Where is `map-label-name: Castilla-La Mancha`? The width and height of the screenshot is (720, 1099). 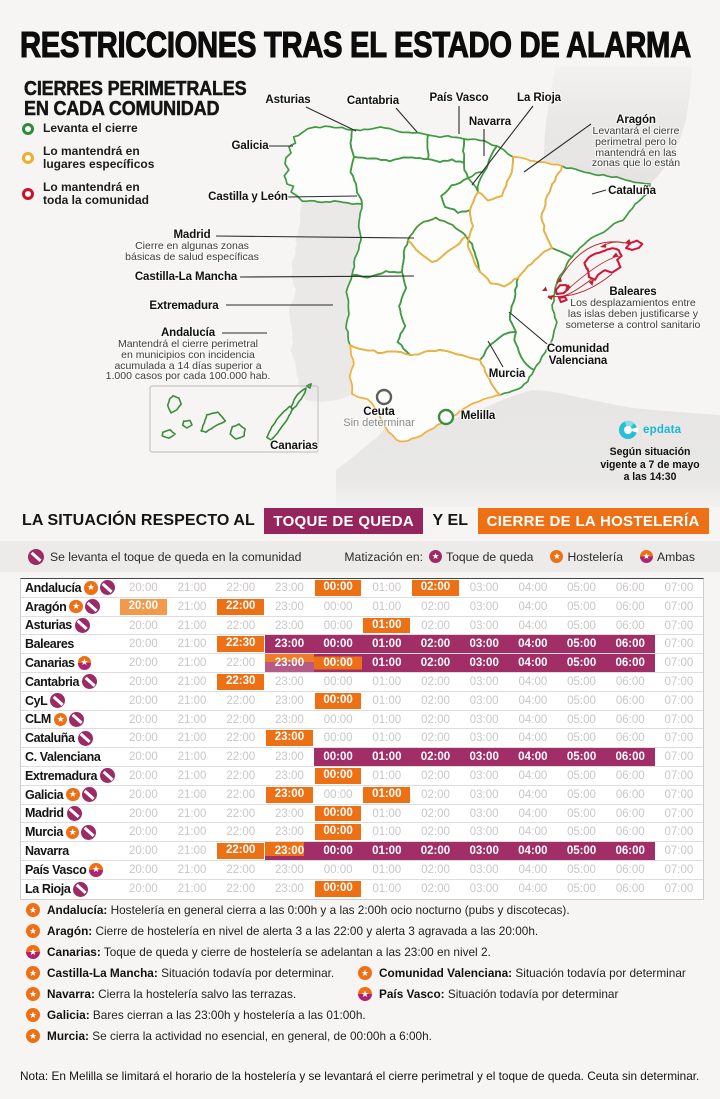
map-label-name: Castilla-La Mancha is located at coordinates (186, 277).